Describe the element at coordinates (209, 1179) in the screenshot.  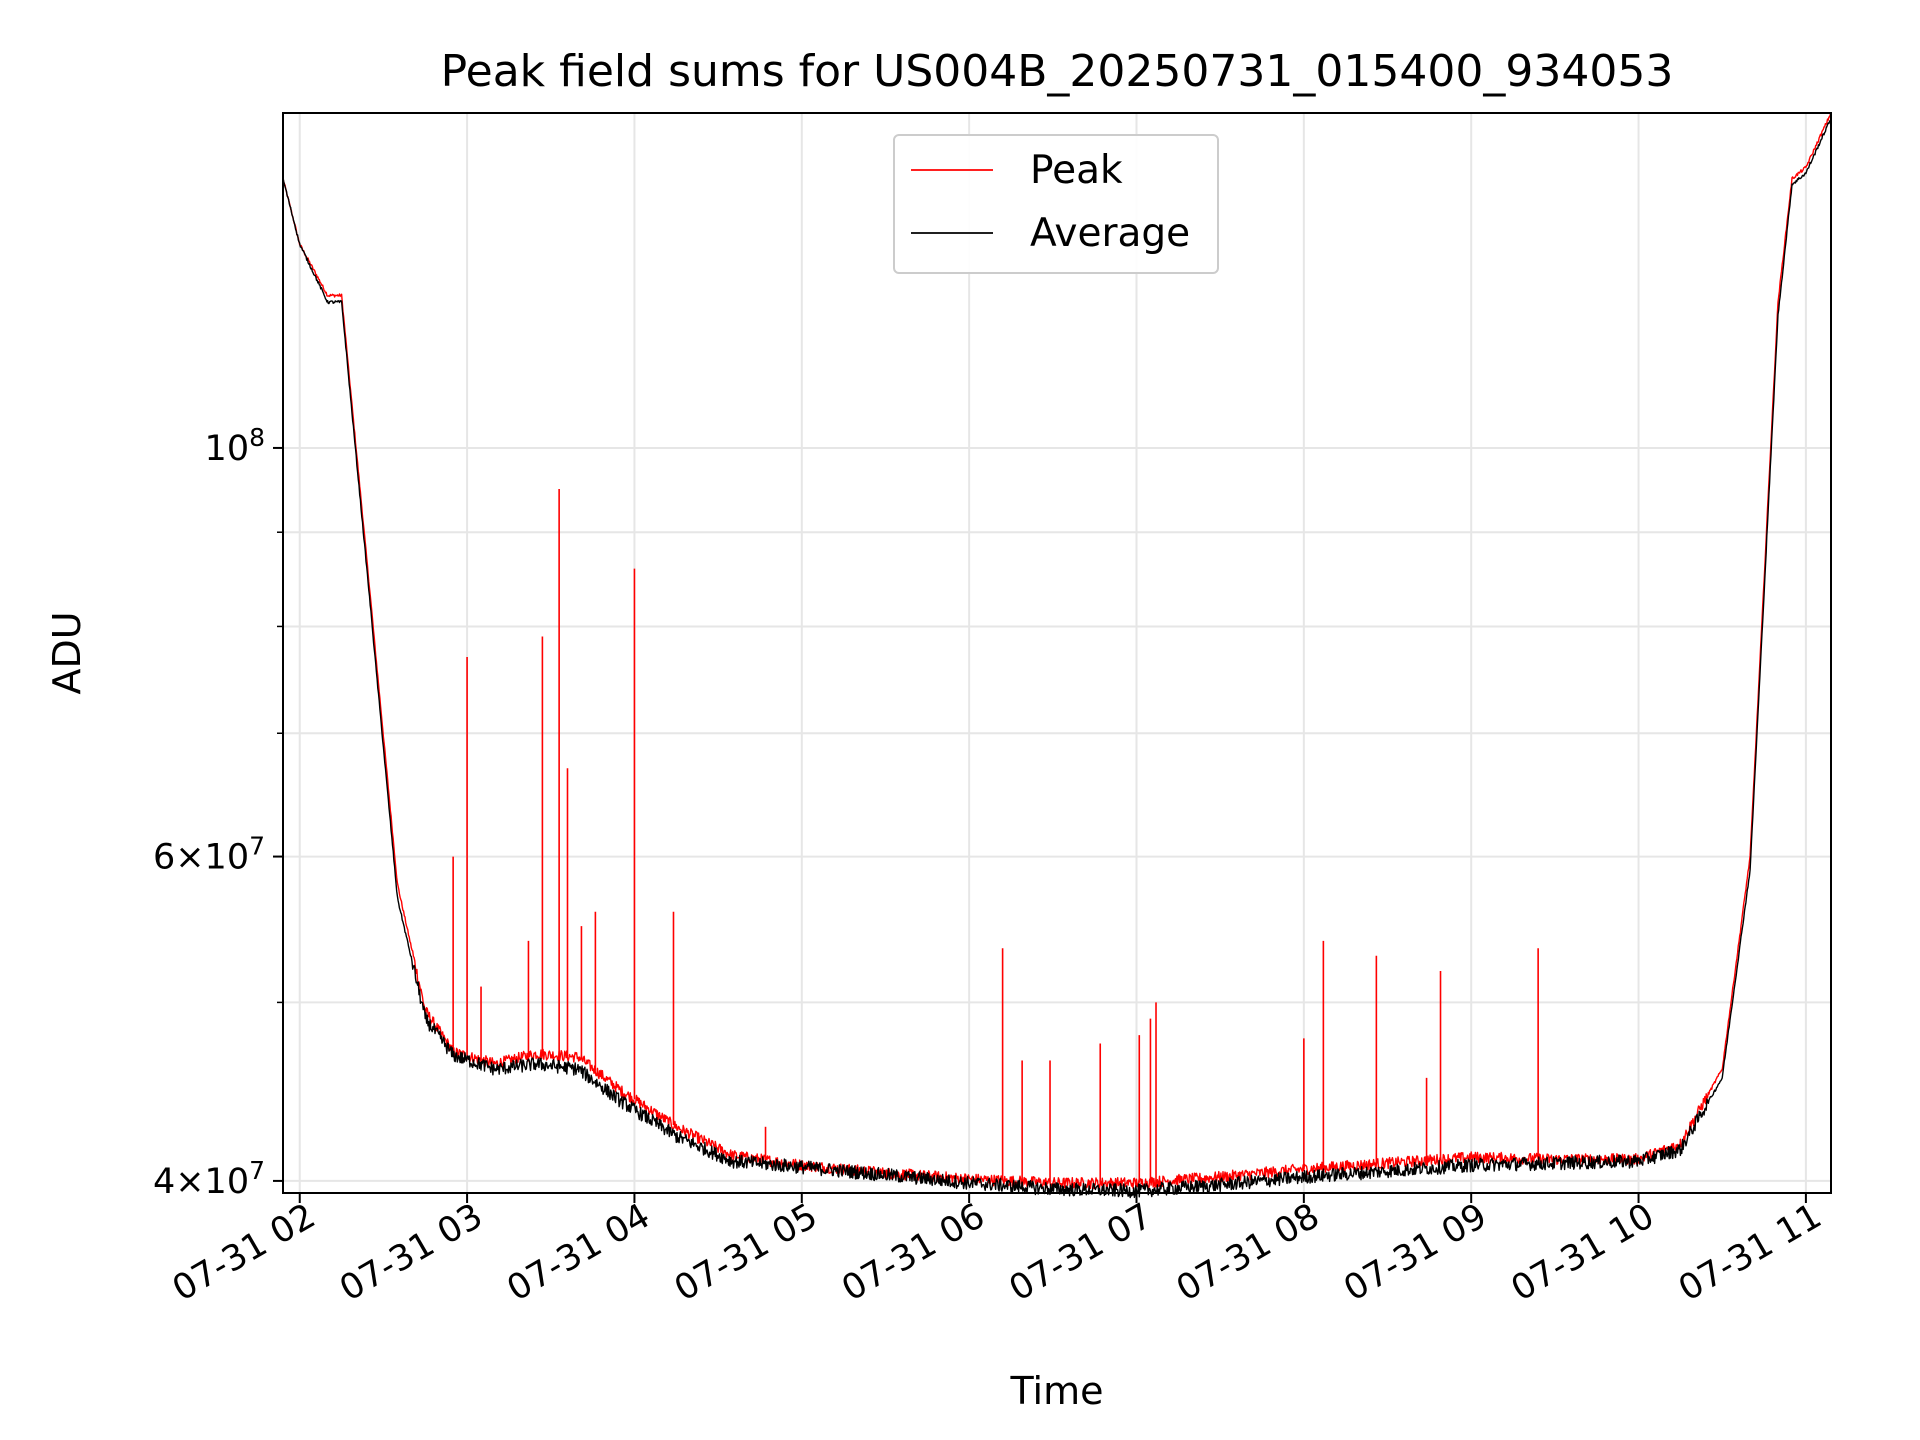
I see `y-tick-label: 4×107` at that location.